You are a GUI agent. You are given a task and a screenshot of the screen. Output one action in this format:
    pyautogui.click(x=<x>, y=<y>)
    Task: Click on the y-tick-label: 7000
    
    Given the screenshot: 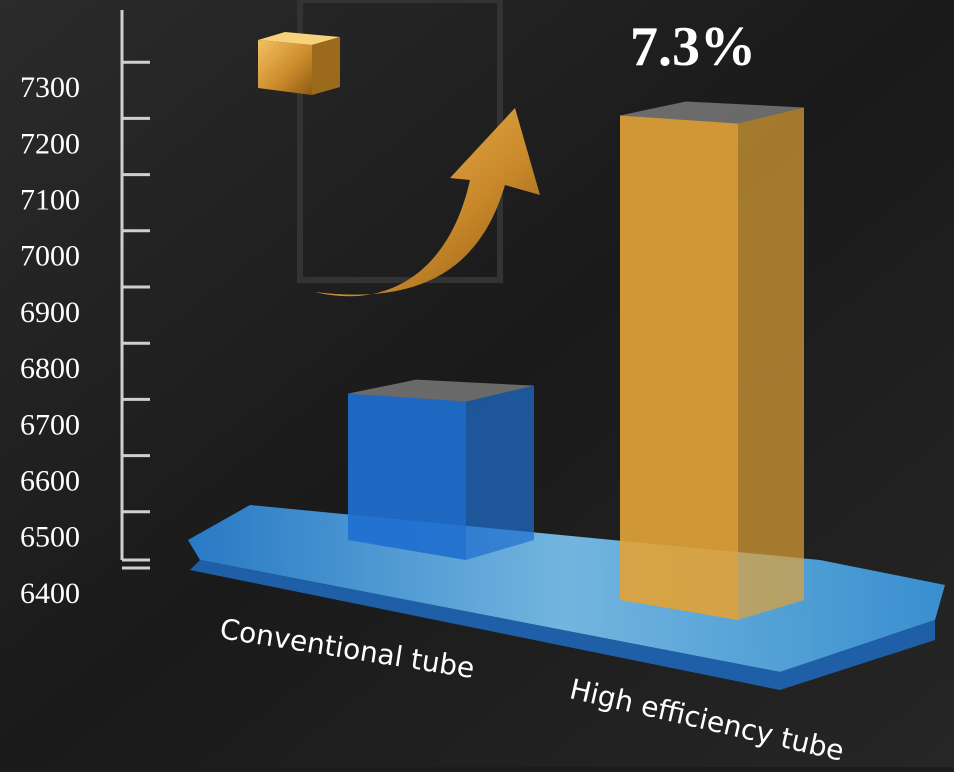 What is the action you would take?
    pyautogui.click(x=50, y=256)
    